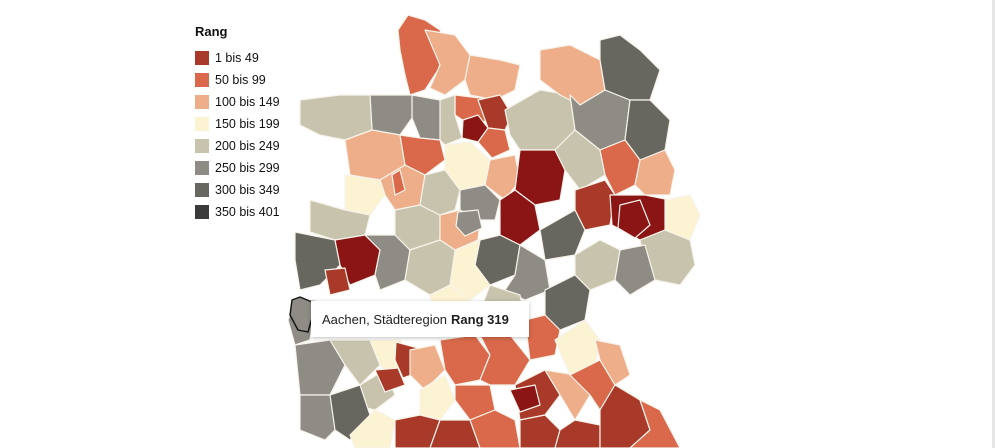 This screenshot has height=448, width=995. I want to click on region-tooltip: Aachen, Städteregion Rang 319, so click(420, 319).